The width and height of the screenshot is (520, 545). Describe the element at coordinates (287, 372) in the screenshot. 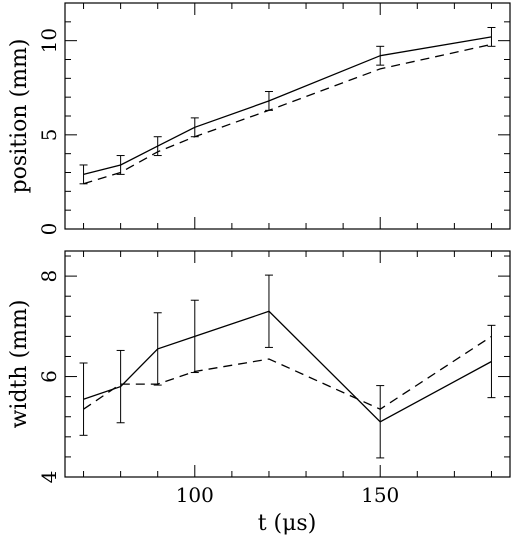

I see `dashed-series-line` at that location.